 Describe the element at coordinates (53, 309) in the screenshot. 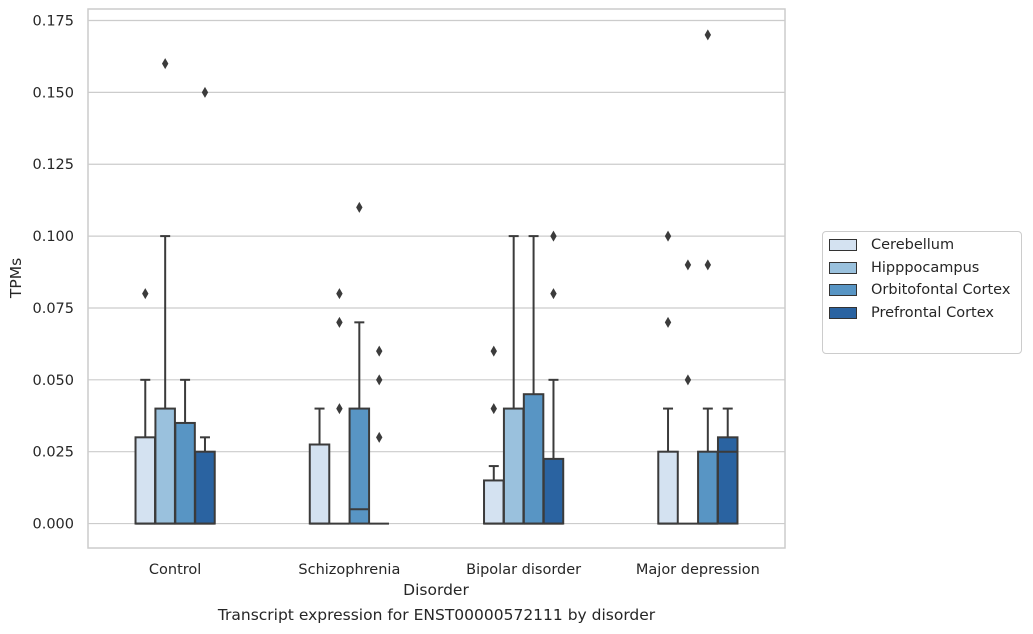

I see `y-tick-label: 0.075` at that location.